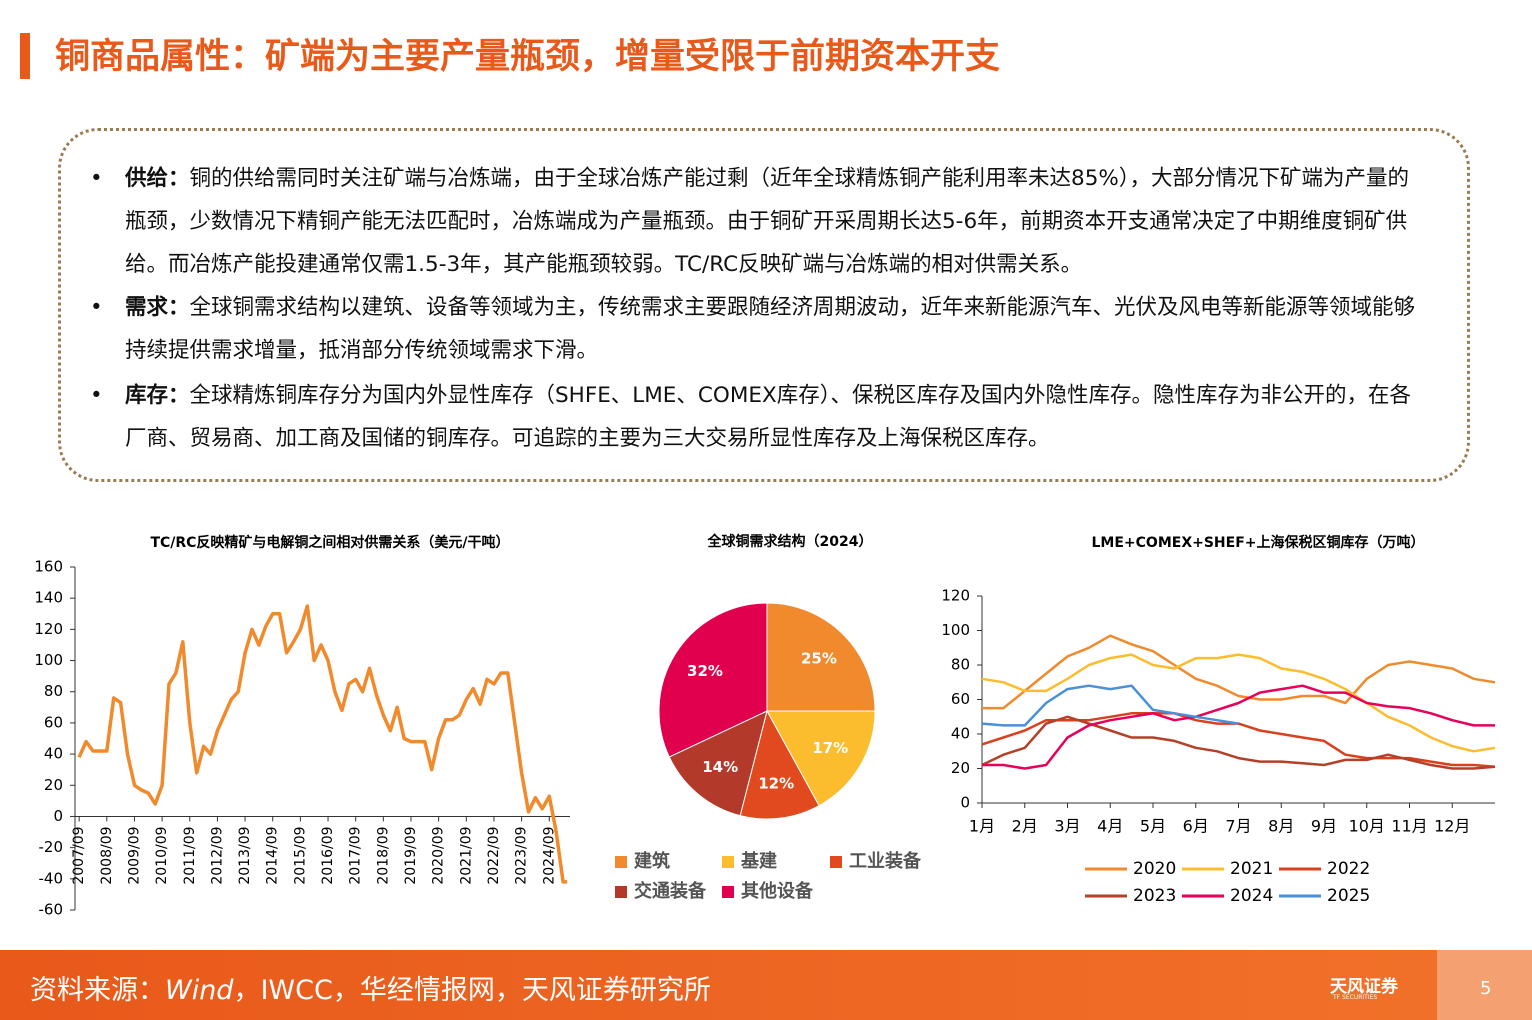 The height and width of the screenshot is (1020, 1532). I want to click on y-tick-label: -40, so click(51, 878).